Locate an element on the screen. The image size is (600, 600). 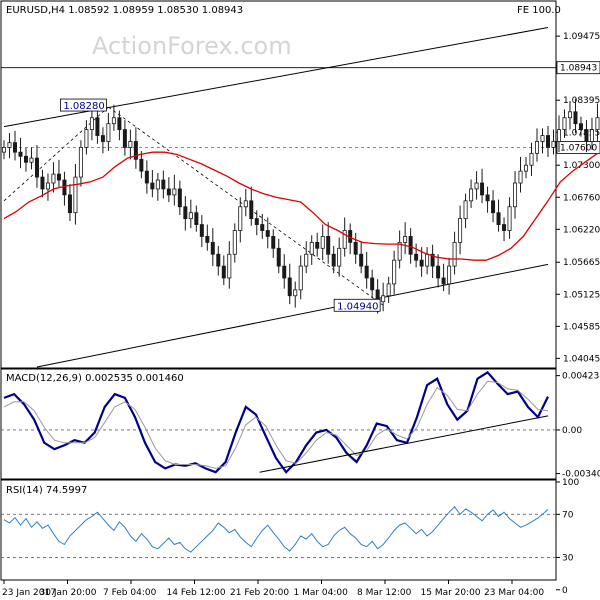
time-tick-label: 30 Jan 20:00 is located at coordinates (68, 593).